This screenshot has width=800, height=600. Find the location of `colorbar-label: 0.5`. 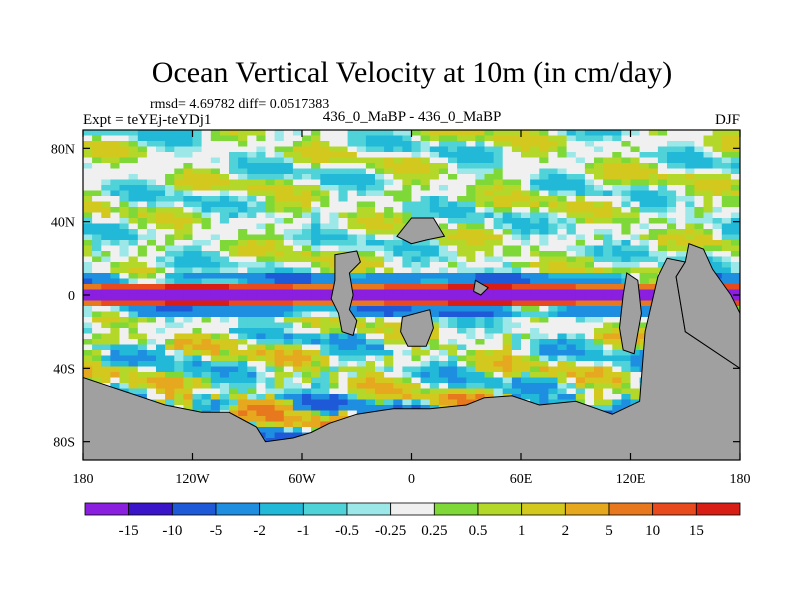

colorbar-label: 0.5 is located at coordinates (478, 531).